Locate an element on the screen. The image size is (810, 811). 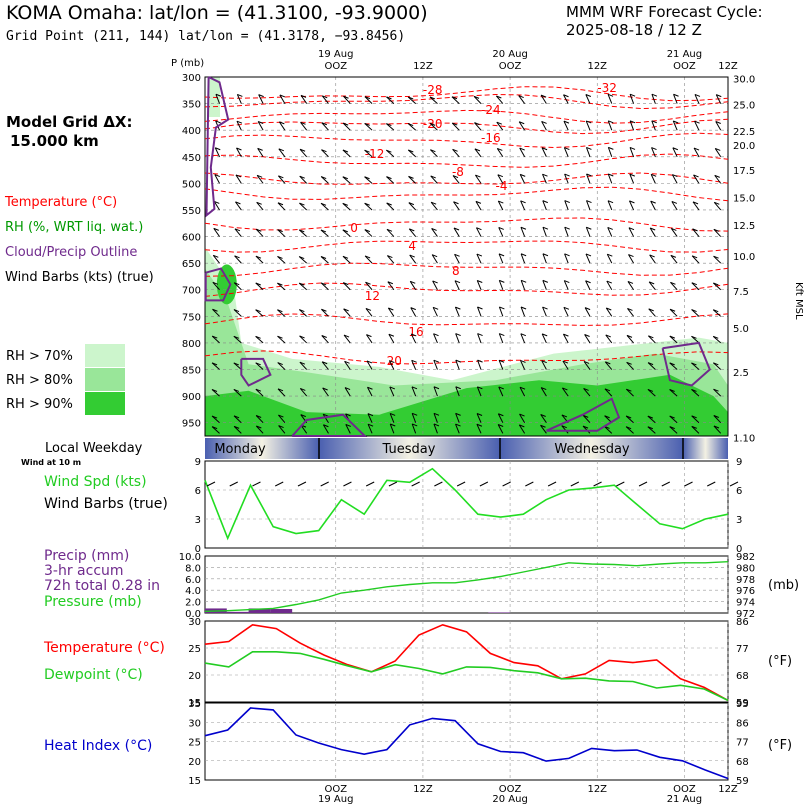
kft-tick-label: 15.0 is located at coordinates (744, 199).